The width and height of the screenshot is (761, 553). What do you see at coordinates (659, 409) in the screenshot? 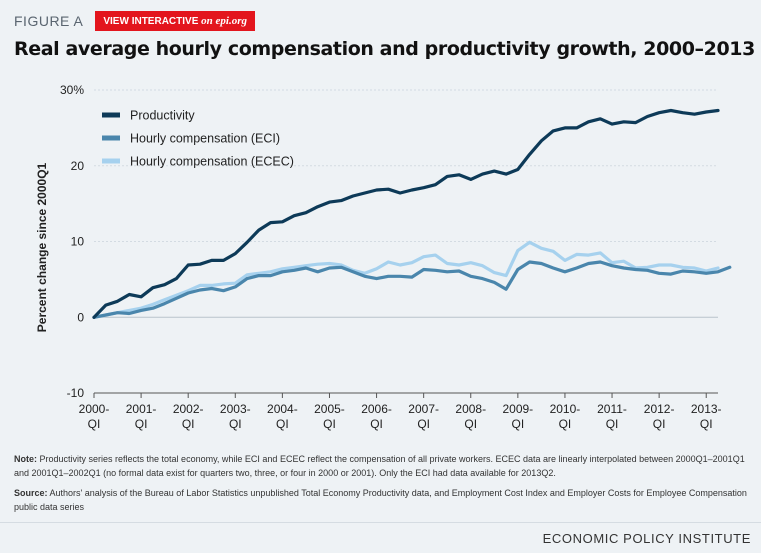
I see `x-tick-year-label: 2012-` at bounding box center [659, 409].